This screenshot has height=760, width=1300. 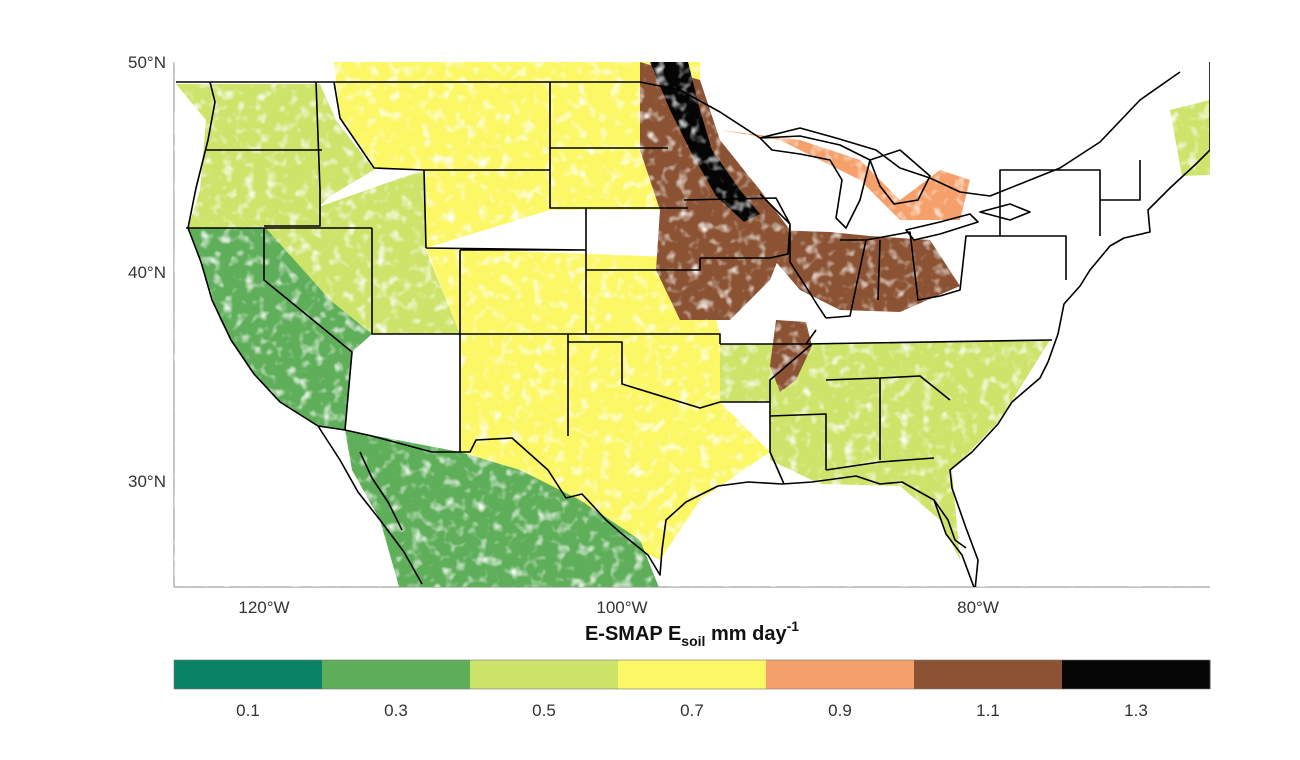 What do you see at coordinates (988, 710) in the screenshot?
I see `colorbar-tick-label: 1.1` at bounding box center [988, 710].